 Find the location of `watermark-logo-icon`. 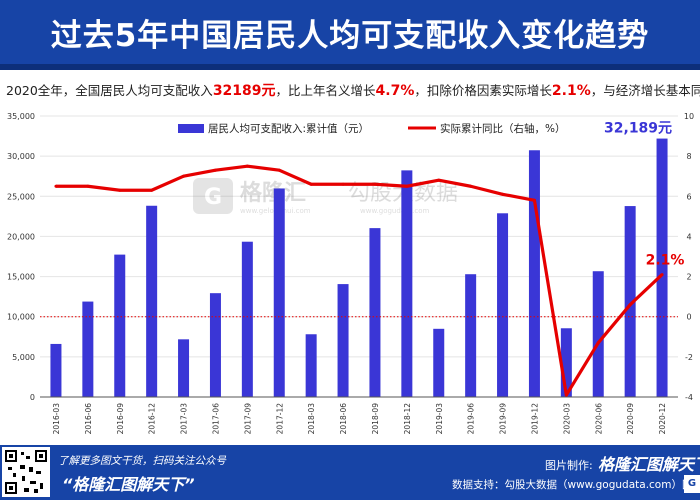

watermark-logo-icon is located at coordinates (213, 196).